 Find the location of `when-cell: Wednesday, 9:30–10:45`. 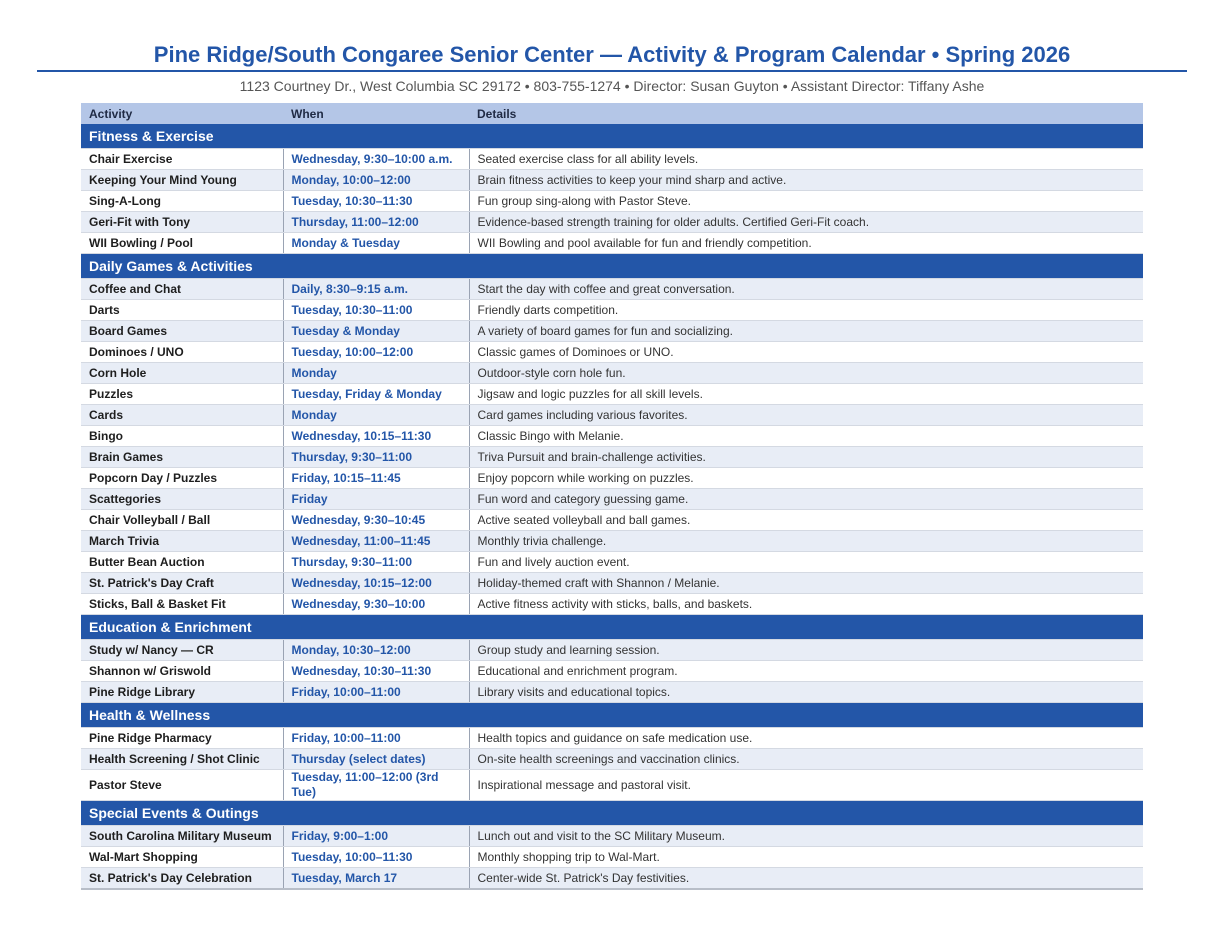

when-cell: Wednesday, 9:30–10:45 is located at coordinates (376, 520).